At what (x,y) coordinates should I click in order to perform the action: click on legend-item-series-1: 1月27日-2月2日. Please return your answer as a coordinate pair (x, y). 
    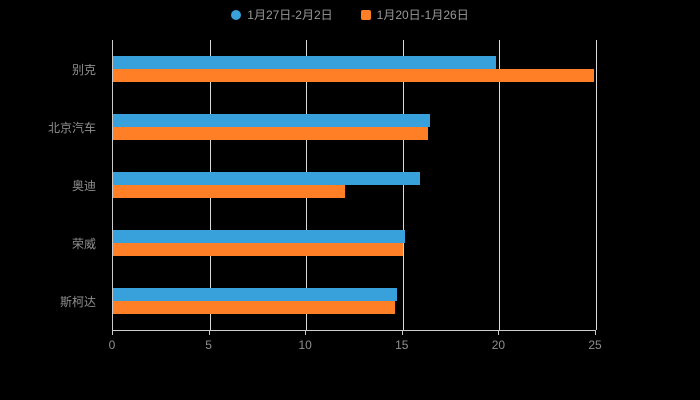
    Looking at the image, I should click on (282, 14).